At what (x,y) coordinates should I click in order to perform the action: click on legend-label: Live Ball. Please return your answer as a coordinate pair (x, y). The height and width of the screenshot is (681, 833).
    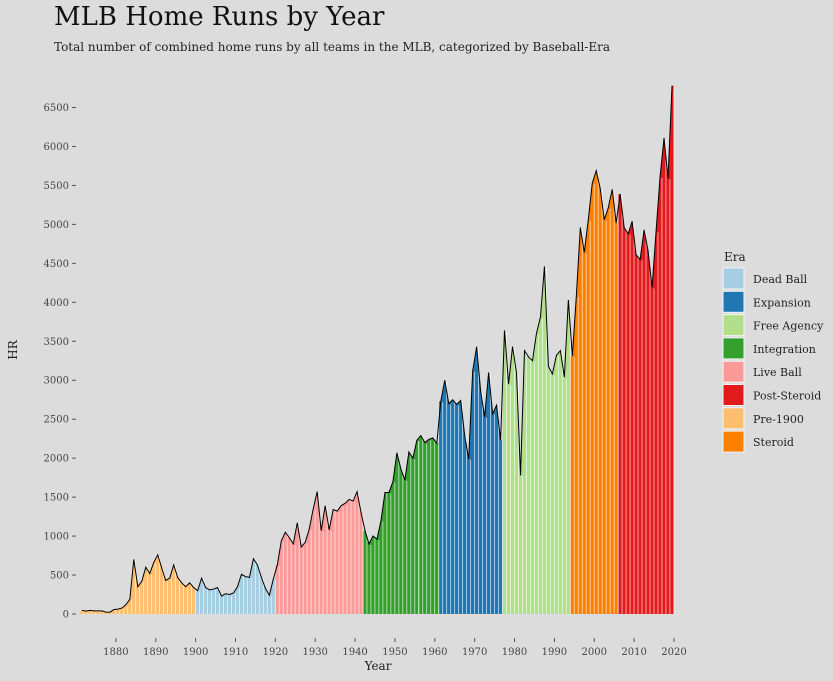
    Looking at the image, I should click on (777, 372).